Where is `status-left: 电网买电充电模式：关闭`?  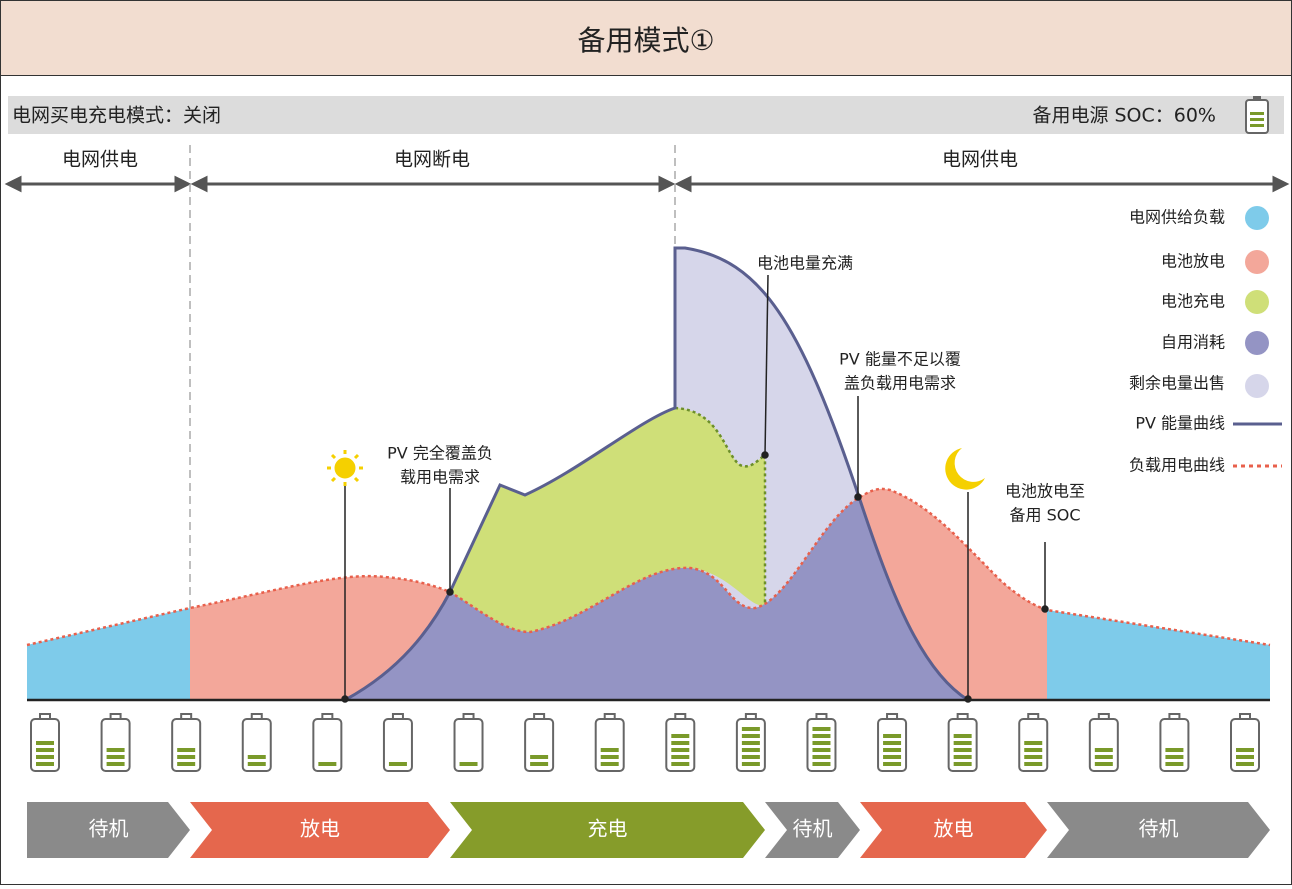
status-left: 电网买电充电模式：关闭 is located at coordinates (116, 116).